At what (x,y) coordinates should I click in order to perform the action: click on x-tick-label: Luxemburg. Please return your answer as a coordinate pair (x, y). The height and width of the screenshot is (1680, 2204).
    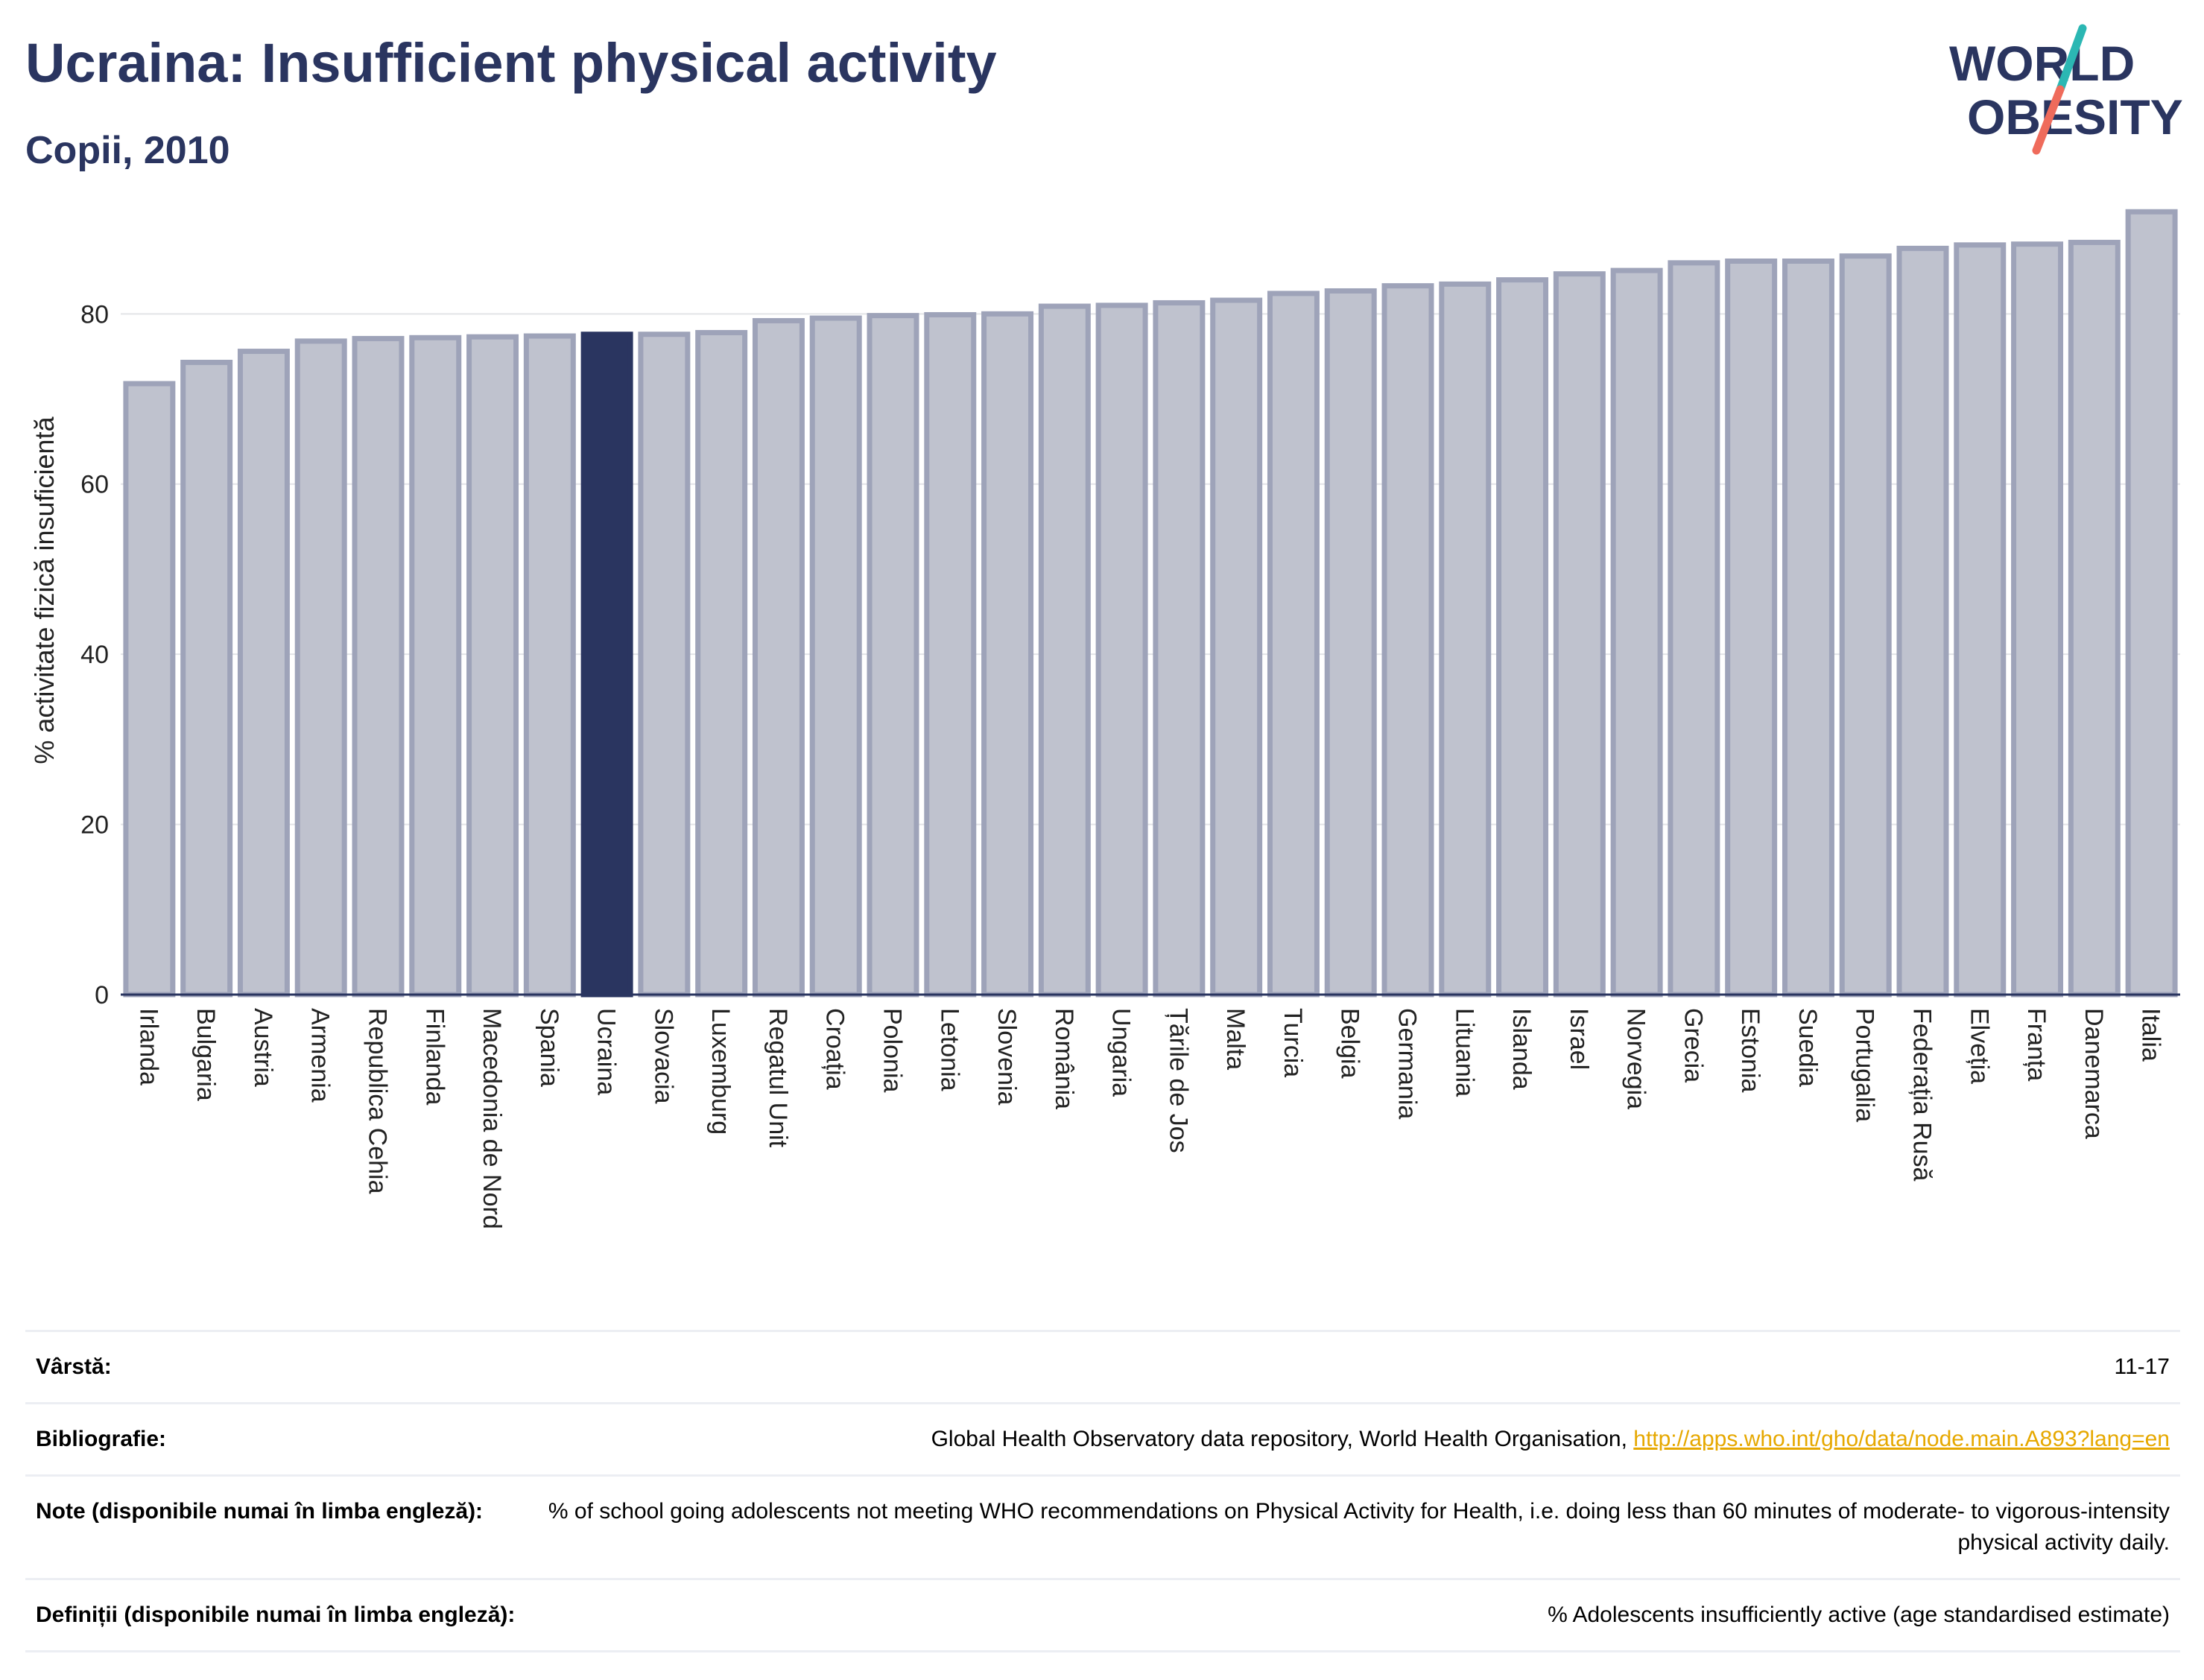
    Looking at the image, I should click on (720, 1071).